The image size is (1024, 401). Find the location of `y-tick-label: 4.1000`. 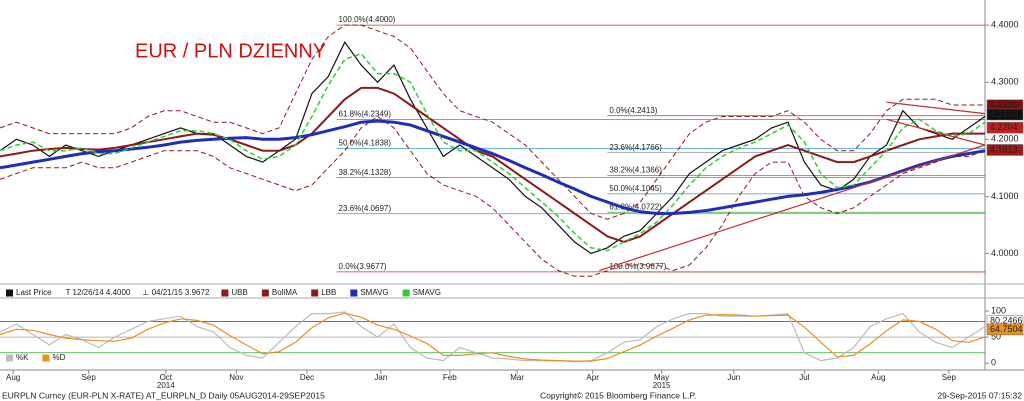

y-tick-label: 4.1000 is located at coordinates (1005, 196).